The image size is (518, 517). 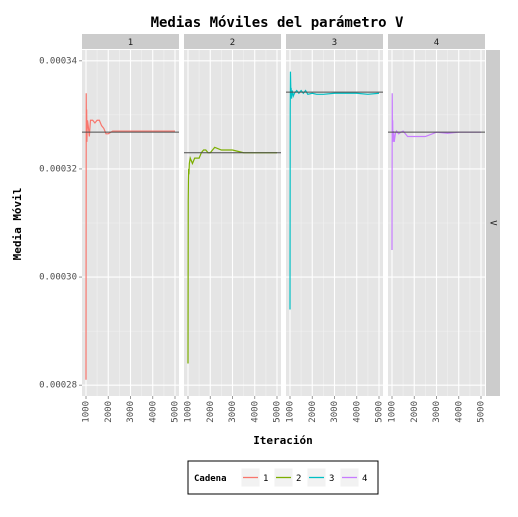 I want to click on legend-entry-4: 4, so click(x=353, y=477).